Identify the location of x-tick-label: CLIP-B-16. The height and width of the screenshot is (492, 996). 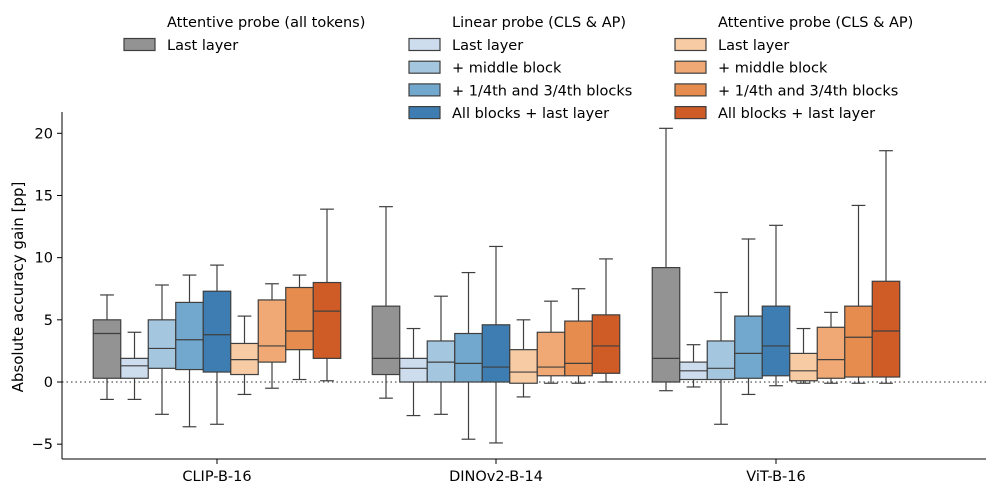
(216, 477).